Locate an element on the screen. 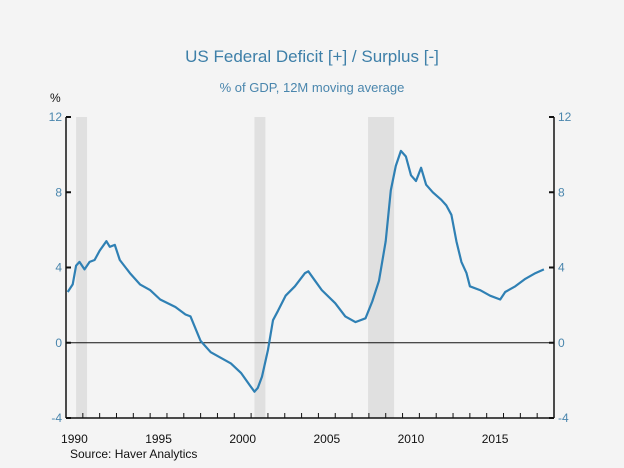 This screenshot has width=624, height=468. x-tick-labels: 1990 1995 2000 2005 2010 2015 is located at coordinates (285, 439).